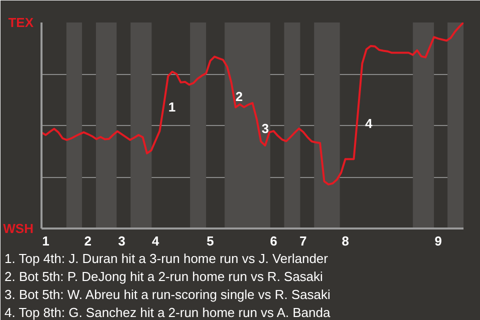  What do you see at coordinates (21, 22) in the screenshot?
I see `text: TEX` at bounding box center [21, 22].